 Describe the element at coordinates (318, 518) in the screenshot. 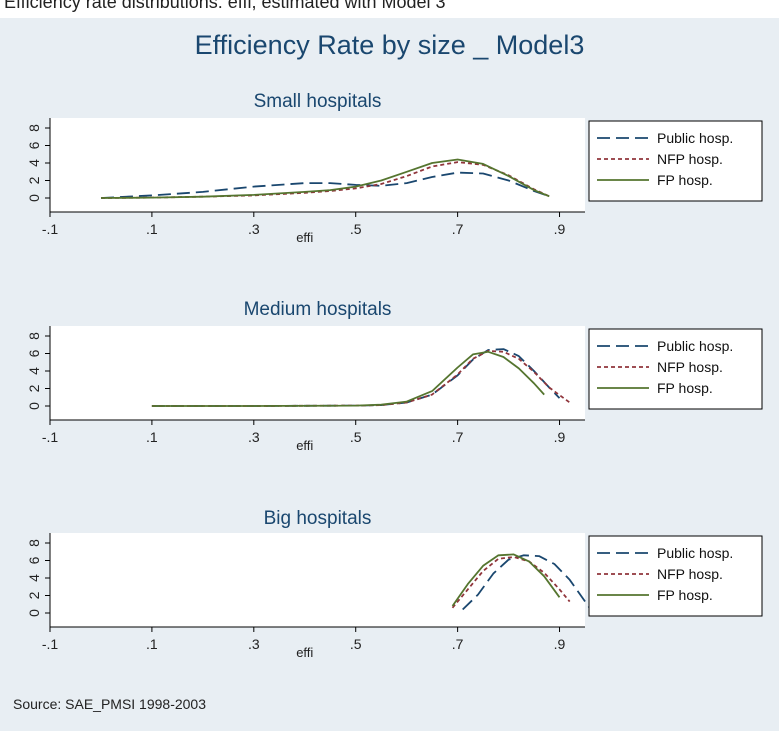

I see `panel-title: Big hospitals` at that location.